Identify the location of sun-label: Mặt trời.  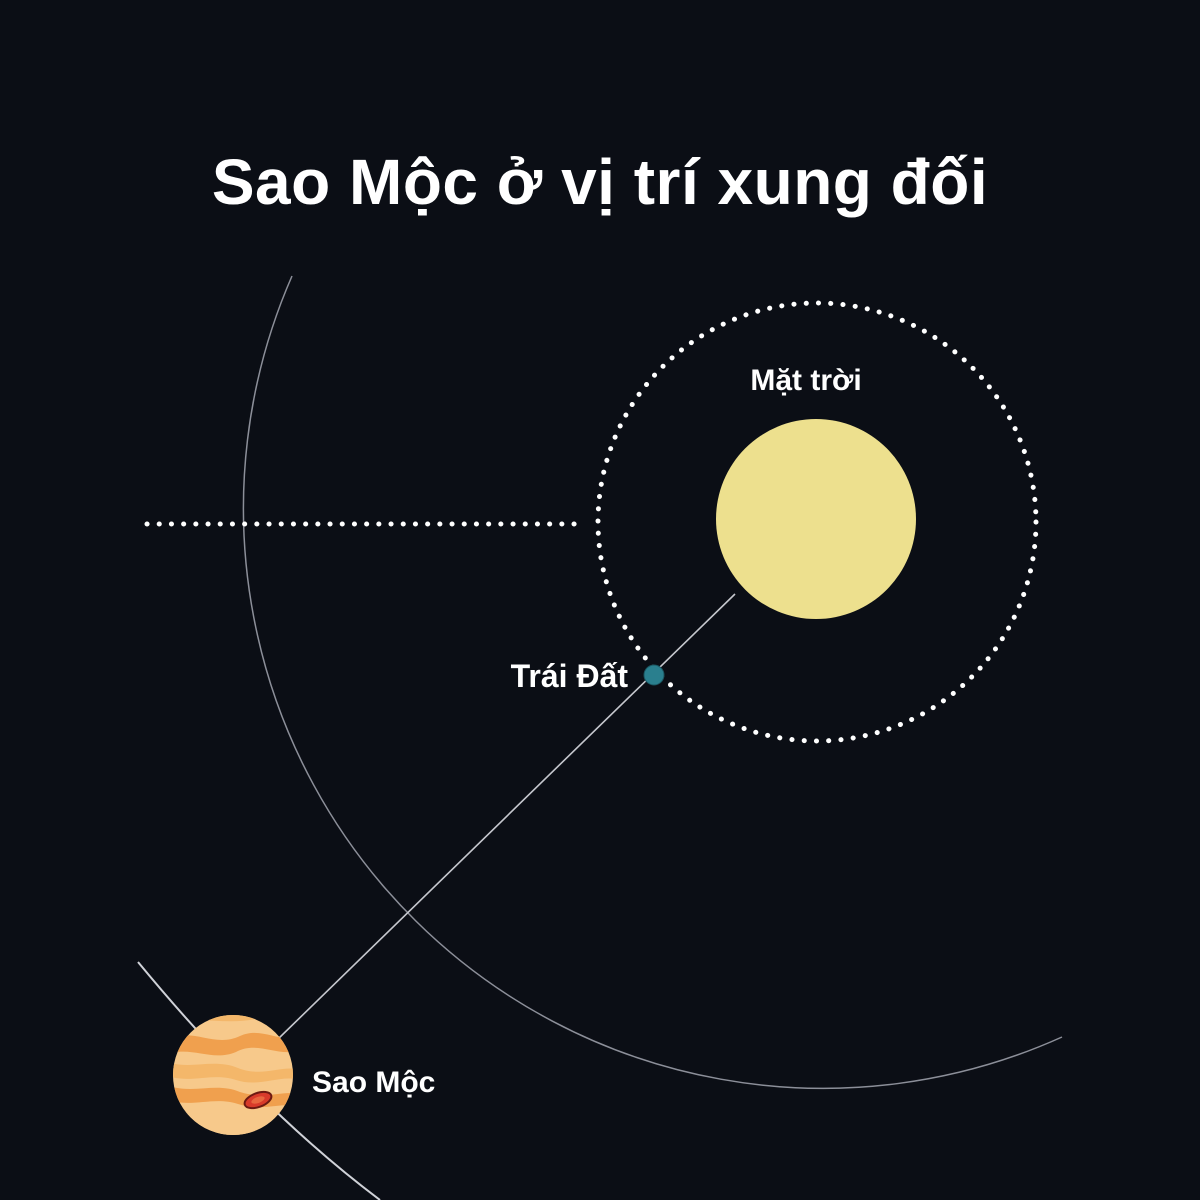
(805, 380).